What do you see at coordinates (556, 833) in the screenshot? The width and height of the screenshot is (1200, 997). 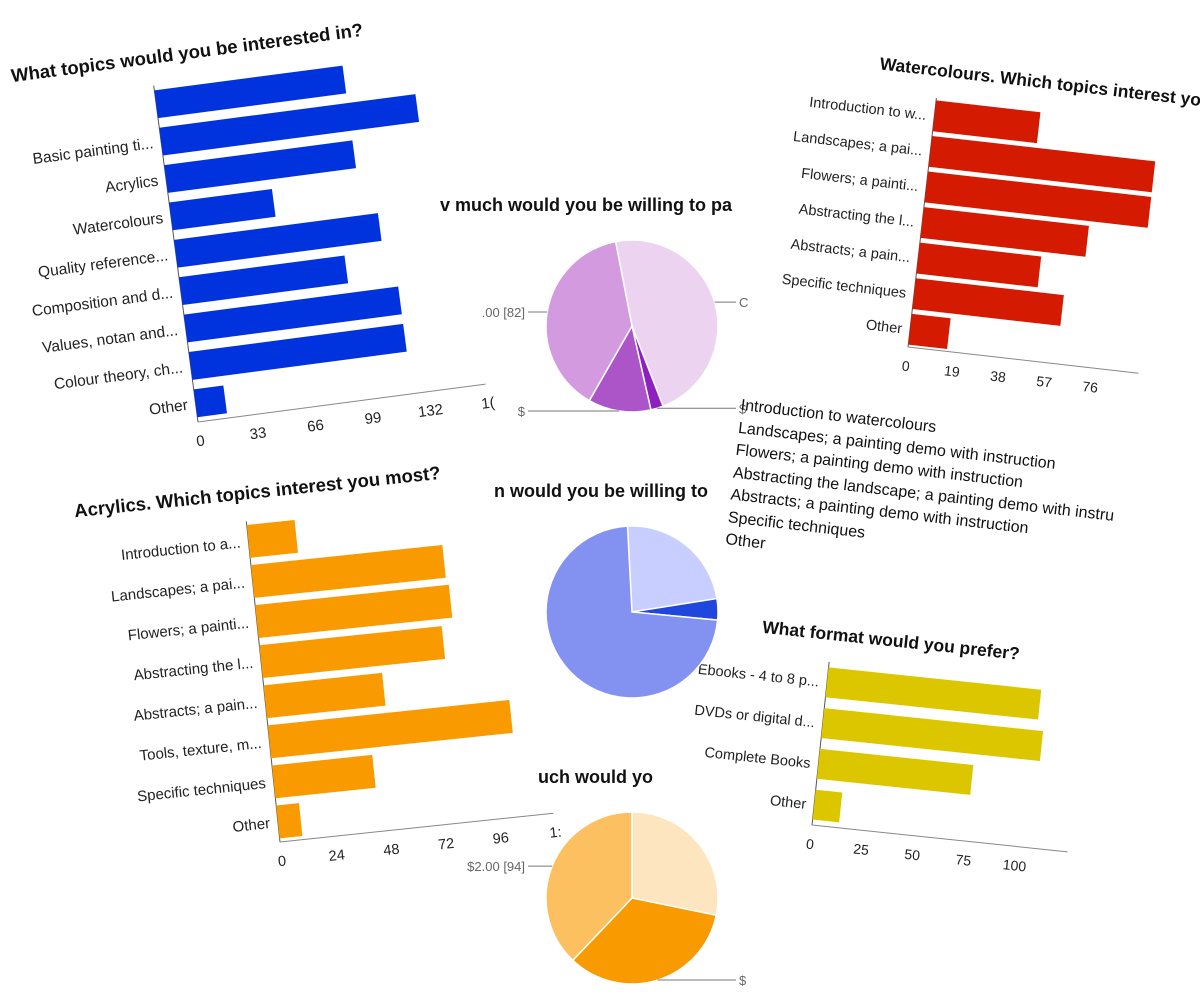 I see `acrylics-x-tick: 1:` at bounding box center [556, 833].